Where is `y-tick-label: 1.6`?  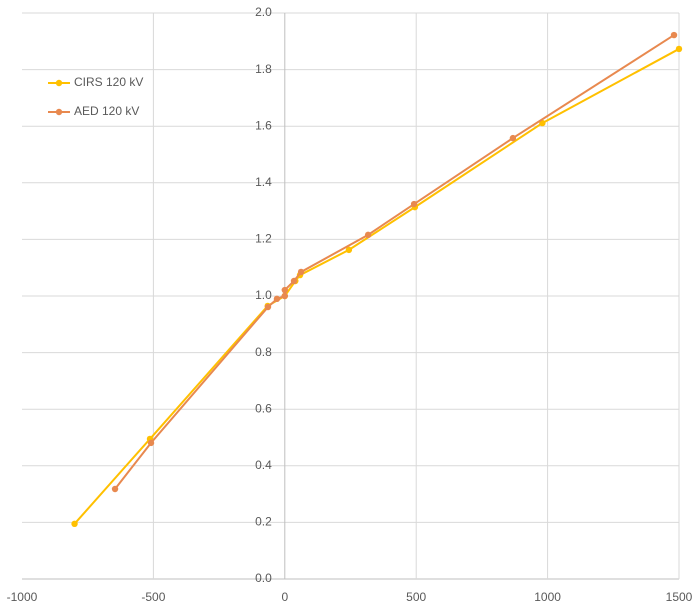
y-tick-label: 1.6 is located at coordinates (263, 125).